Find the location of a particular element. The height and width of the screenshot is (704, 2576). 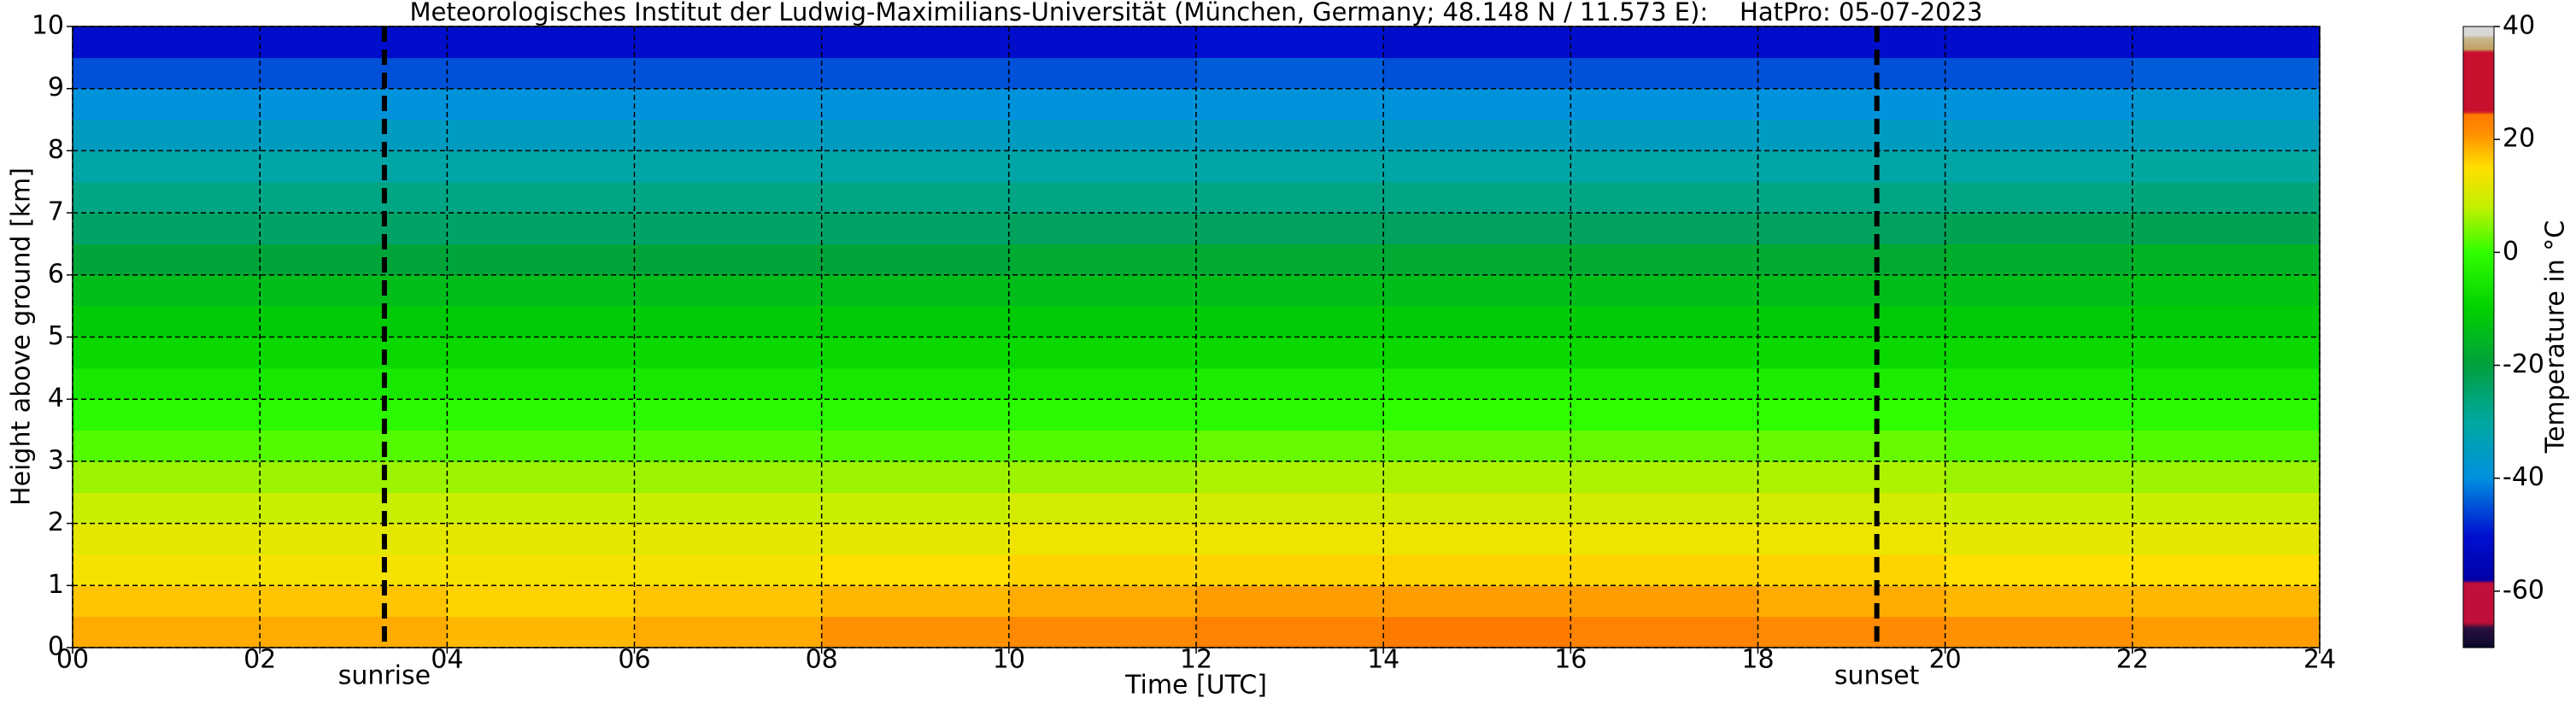

x-tick-label: 14 is located at coordinates (1383, 660).